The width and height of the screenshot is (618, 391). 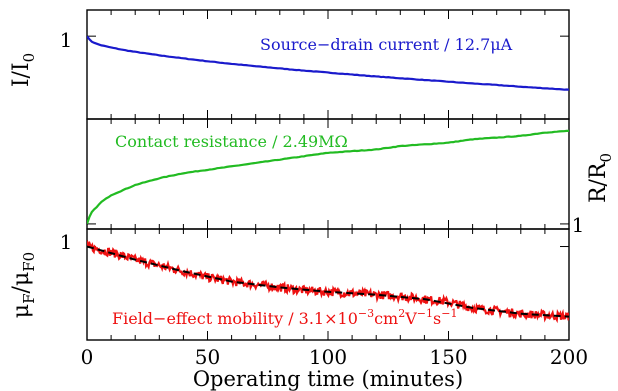 I want to click on x-axis-label: Operating time (minutes), so click(x=328, y=379).